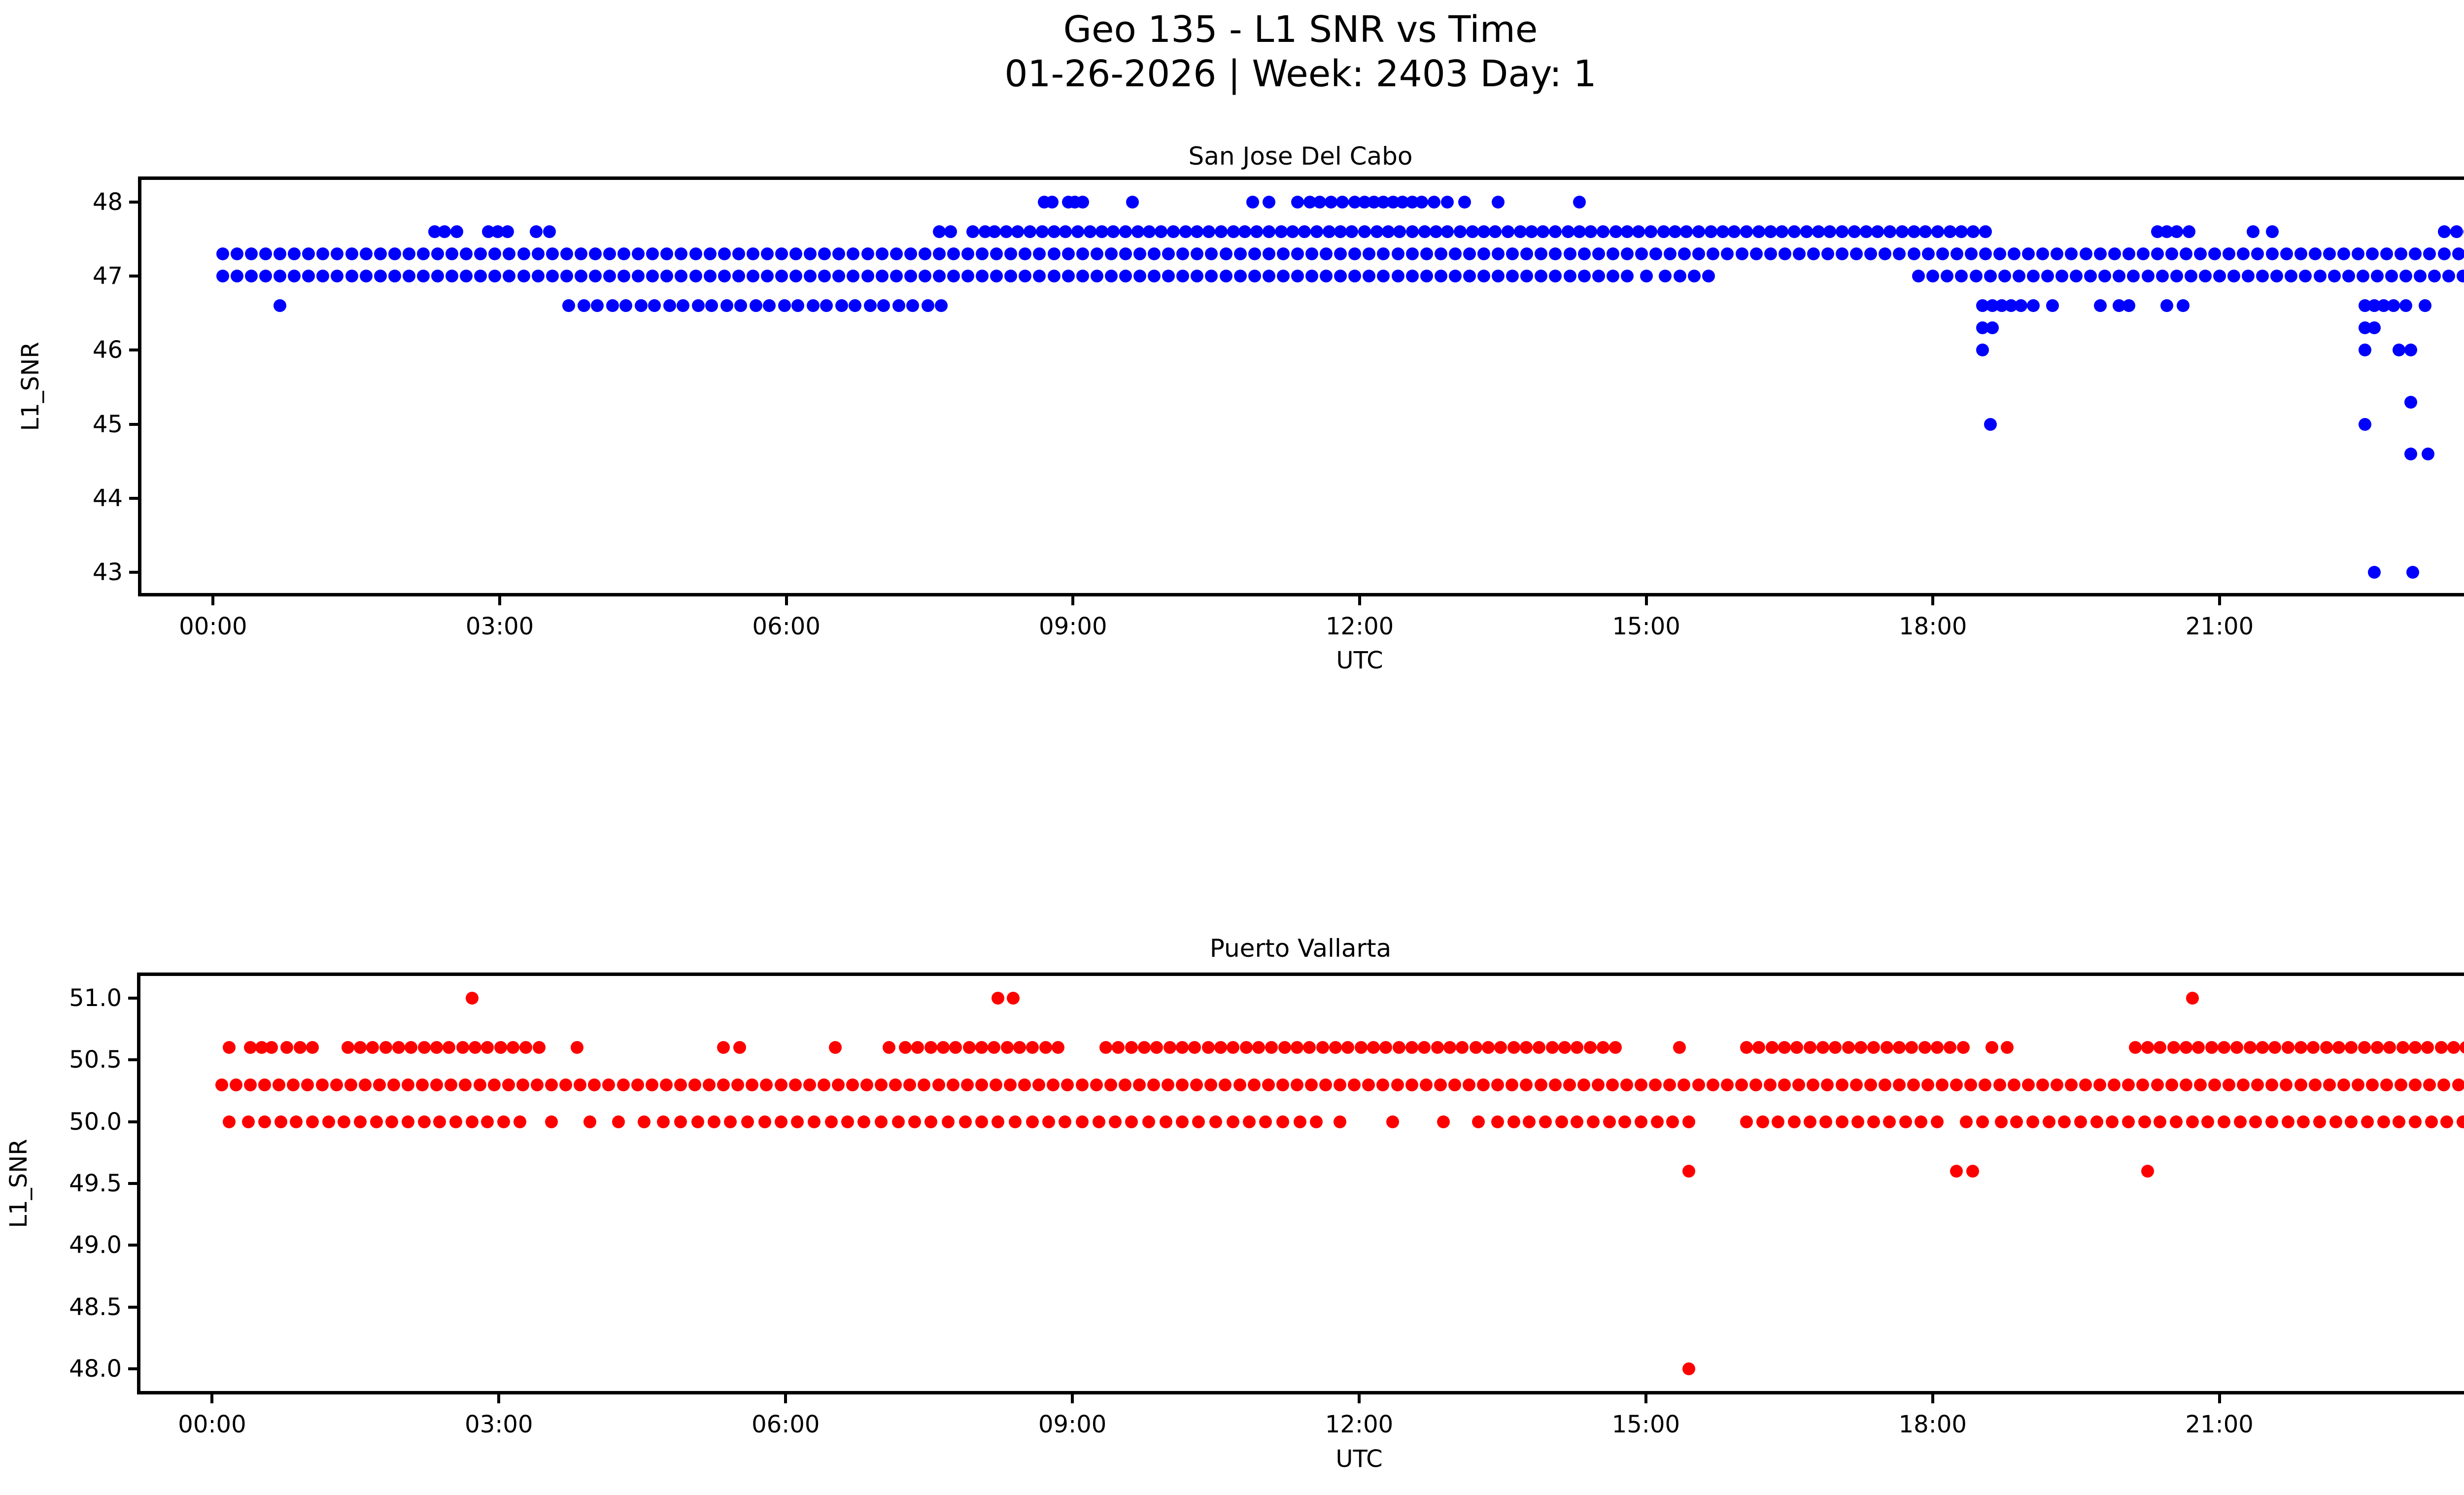 The height and width of the screenshot is (1495, 2464). What do you see at coordinates (95, 1122) in the screenshot?
I see `y-tick-label-bottom: 50.0` at bounding box center [95, 1122].